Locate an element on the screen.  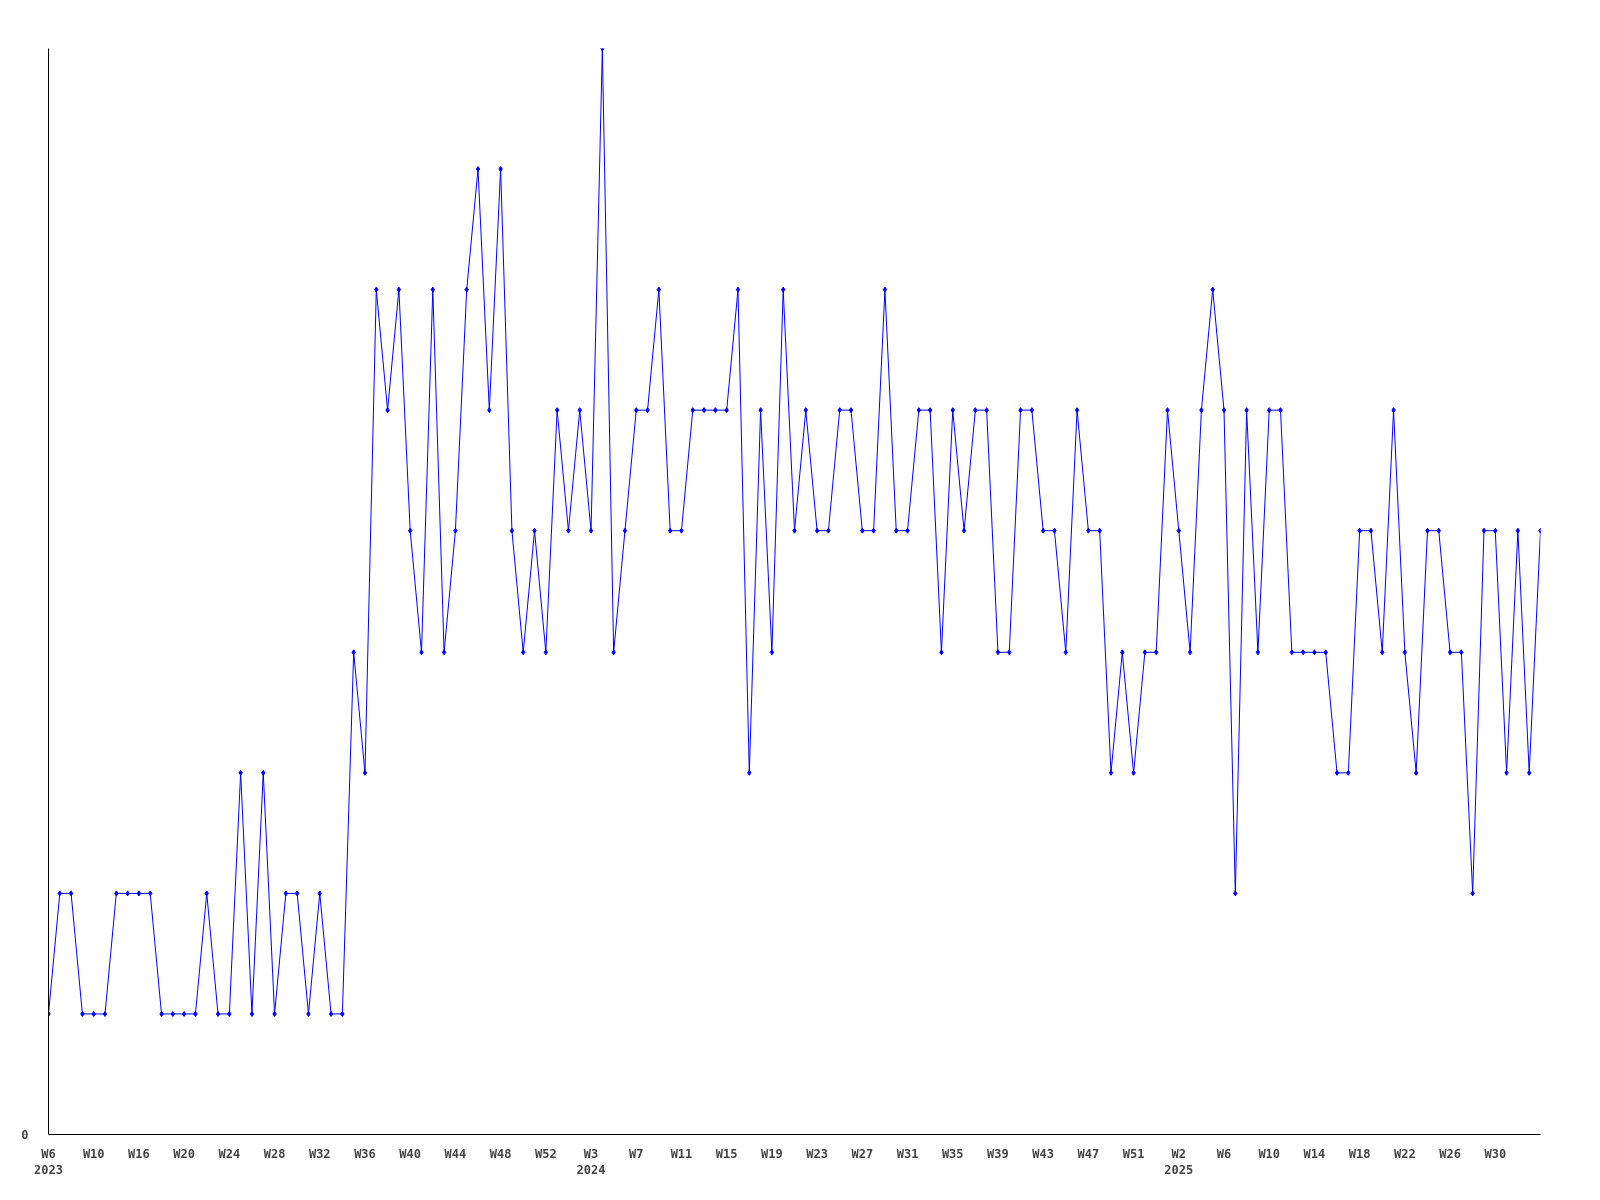
x-tick-label: W28 is located at coordinates (274, 1153).